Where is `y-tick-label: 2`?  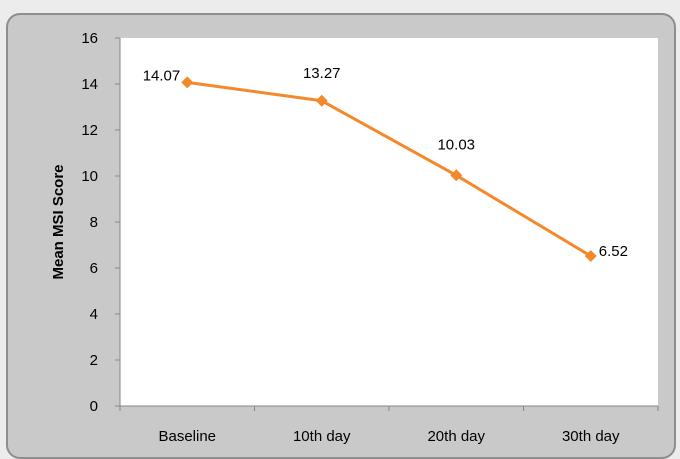 y-tick-label: 2 is located at coordinates (94, 360).